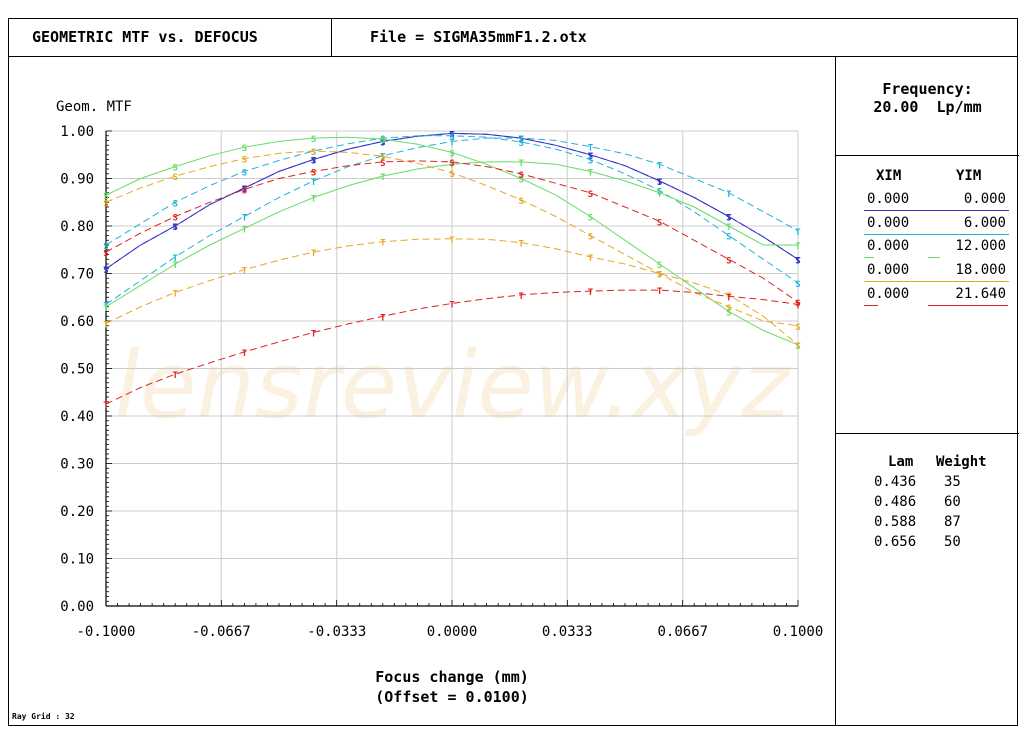  Describe the element at coordinates (682, 632) in the screenshot. I see `x-tick-label: 0.0667` at that location.